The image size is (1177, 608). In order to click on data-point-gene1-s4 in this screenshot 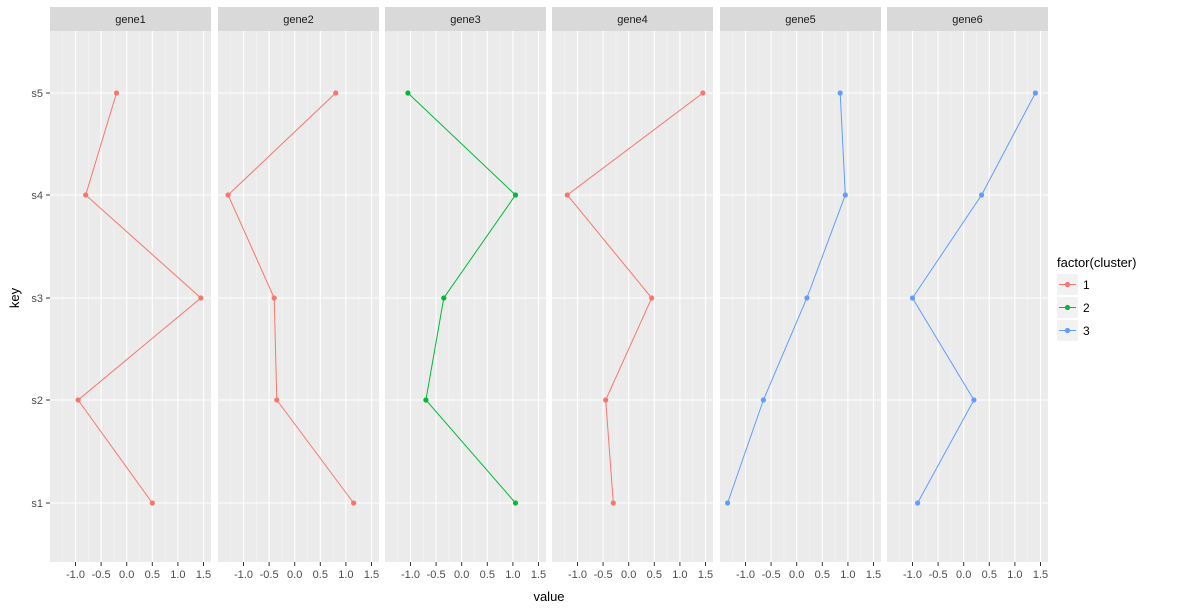, I will do `click(86, 195)`.